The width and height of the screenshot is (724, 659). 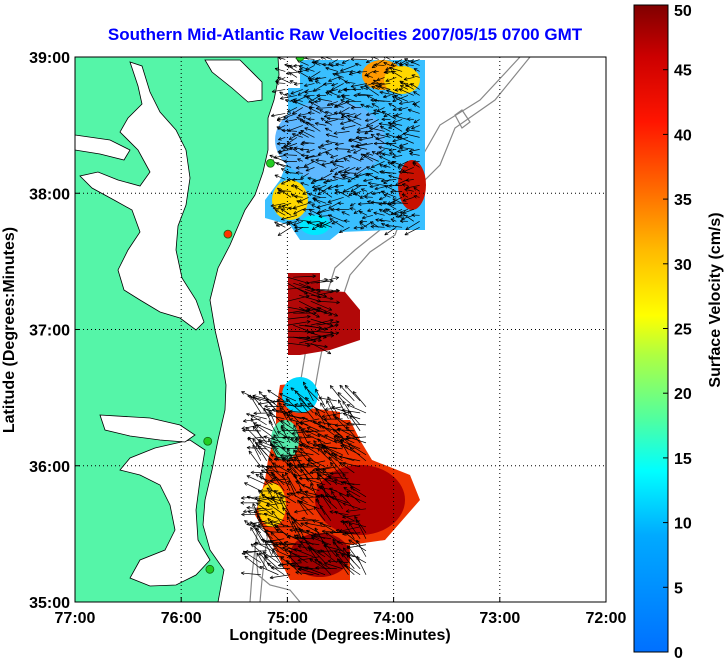 I want to click on x-axis-label: Longitude (Degrees:Minutes), so click(x=339, y=635).